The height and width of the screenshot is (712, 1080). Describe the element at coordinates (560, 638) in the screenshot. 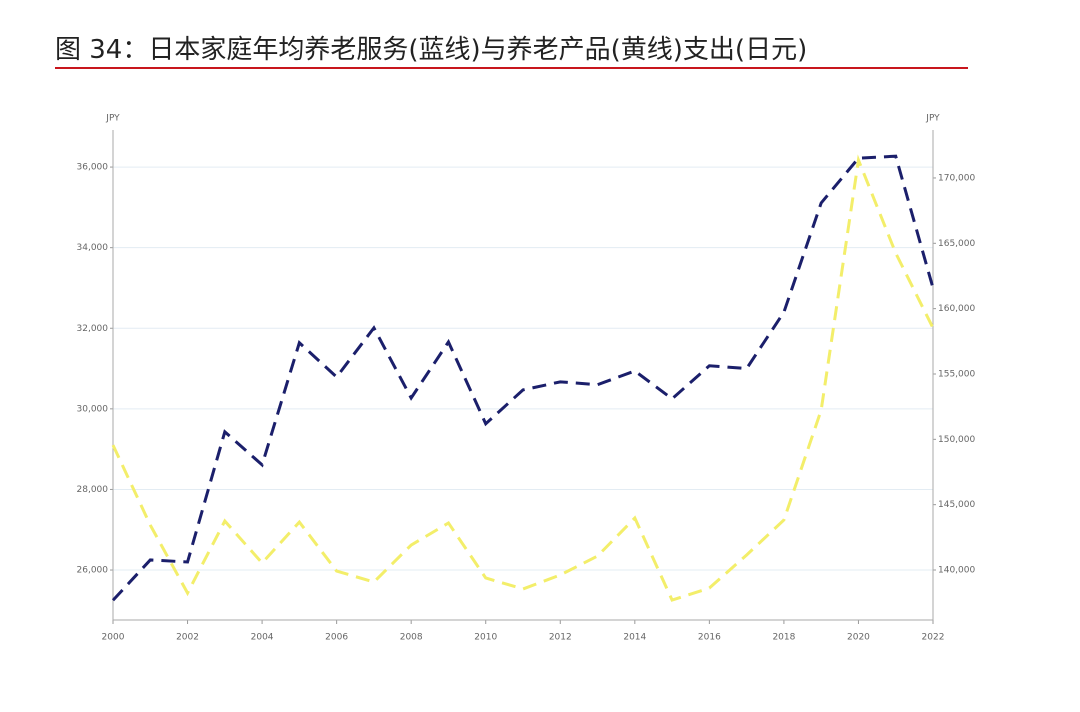

I see `x-tick-label: 2012` at that location.